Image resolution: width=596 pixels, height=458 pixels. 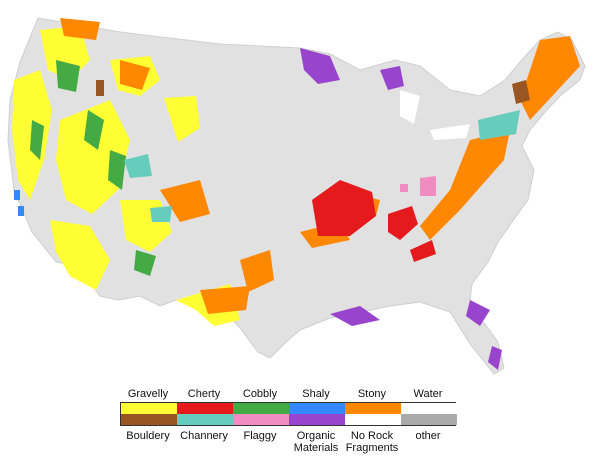 I want to click on legend-label-gravelly: Gravelly, so click(x=148, y=394).